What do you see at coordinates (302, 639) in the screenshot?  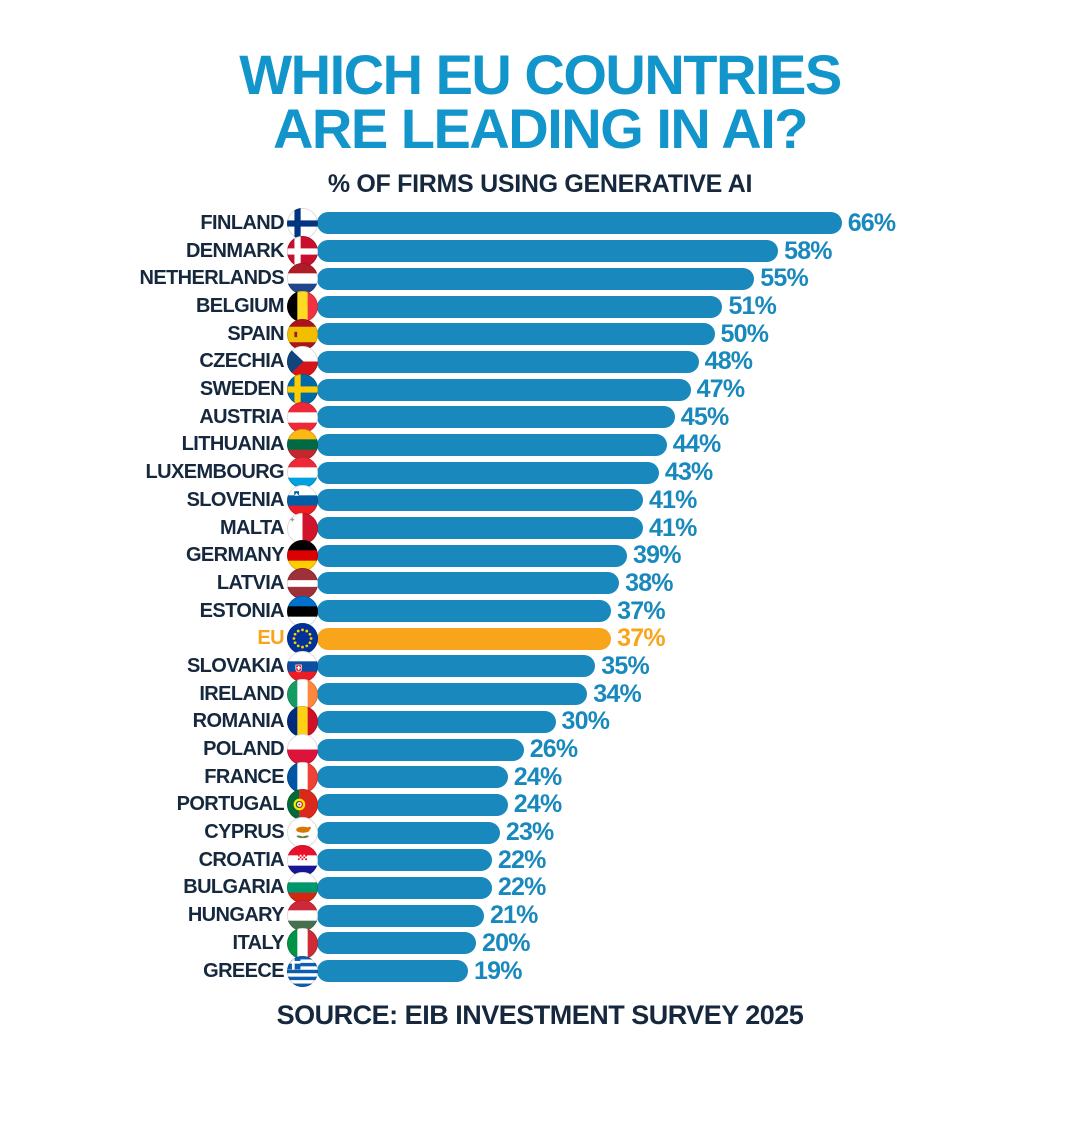 I see `eu-flag-icon` at bounding box center [302, 639].